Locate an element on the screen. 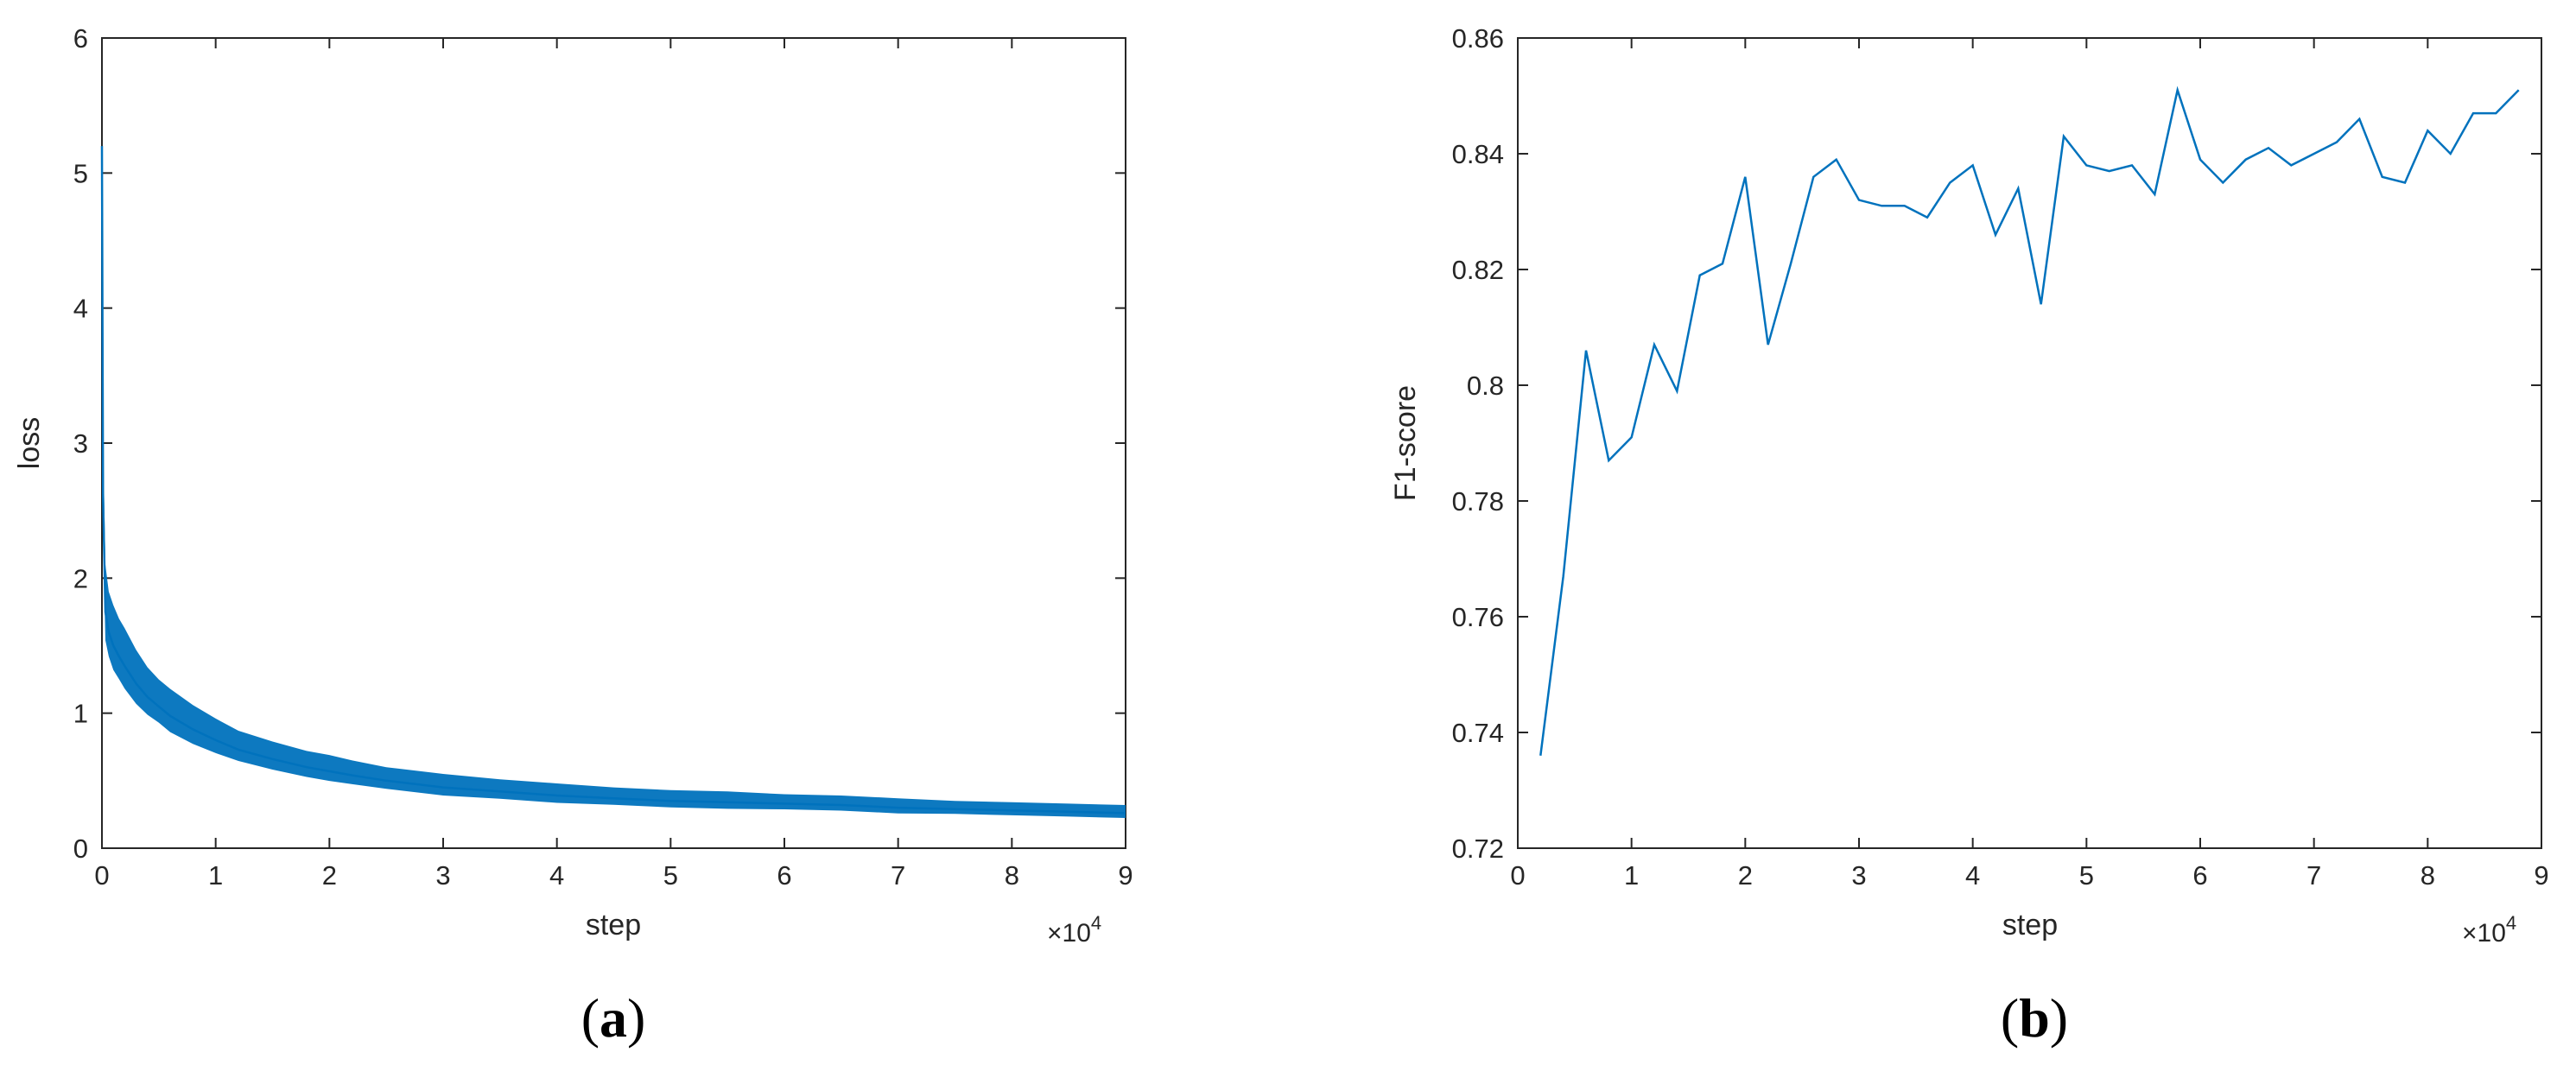 The width and height of the screenshot is (2576, 1065). panel-label-b: (b) is located at coordinates (2034, 1018).